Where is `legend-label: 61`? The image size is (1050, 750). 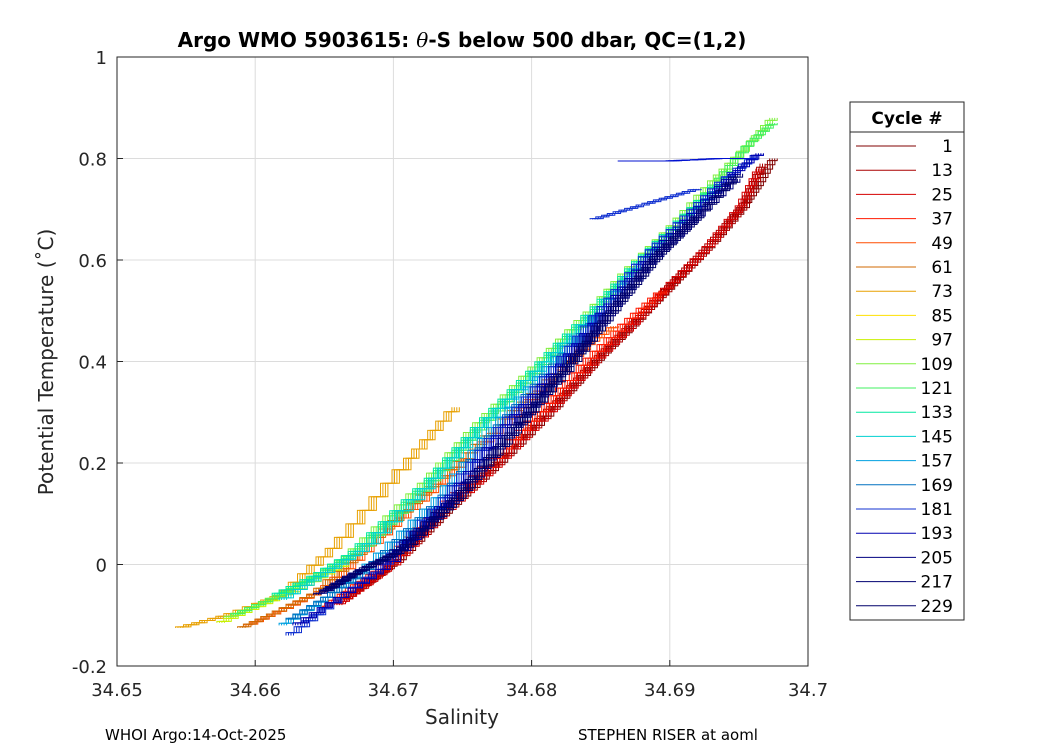 legend-label: 61 is located at coordinates (942, 268).